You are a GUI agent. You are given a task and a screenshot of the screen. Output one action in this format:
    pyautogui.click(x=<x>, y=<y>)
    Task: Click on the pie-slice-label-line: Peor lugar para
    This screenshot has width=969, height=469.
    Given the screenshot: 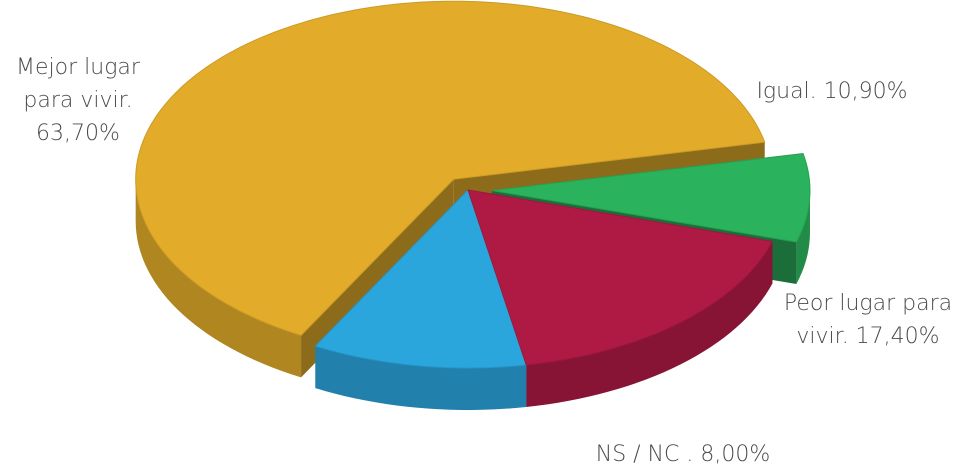 What is the action you would take?
    pyautogui.click(x=868, y=303)
    